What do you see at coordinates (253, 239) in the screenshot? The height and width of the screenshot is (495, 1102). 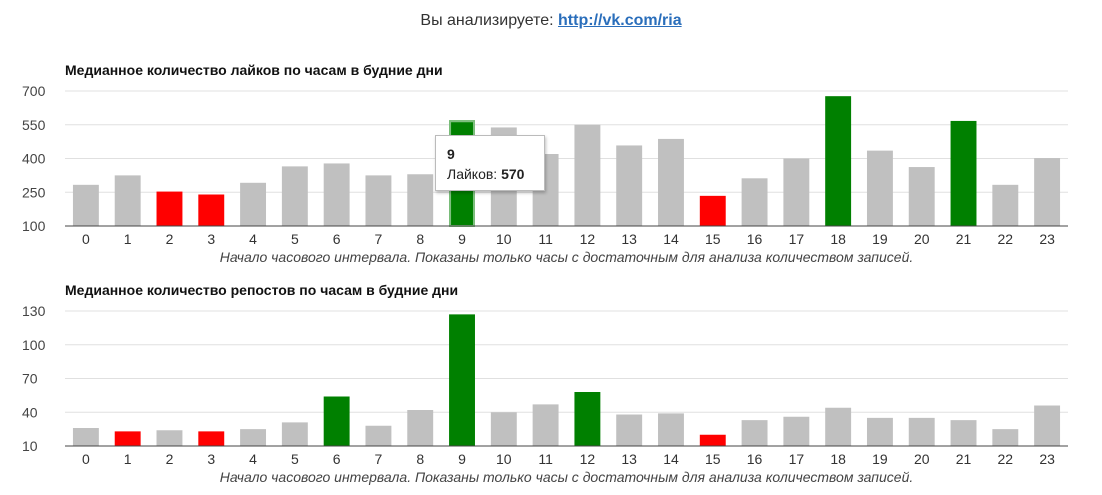 I see `likes-x-tick-label: 4` at bounding box center [253, 239].